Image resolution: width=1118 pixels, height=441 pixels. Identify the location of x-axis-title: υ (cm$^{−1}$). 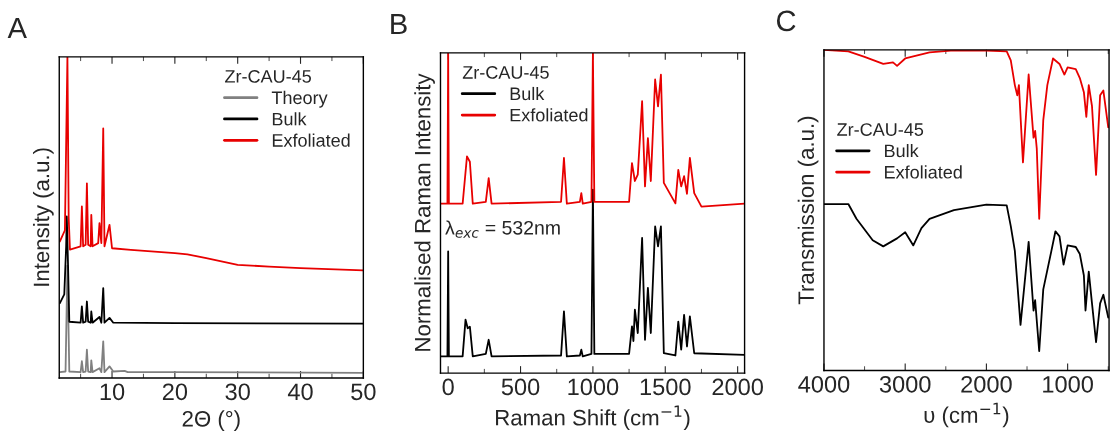
(966, 415).